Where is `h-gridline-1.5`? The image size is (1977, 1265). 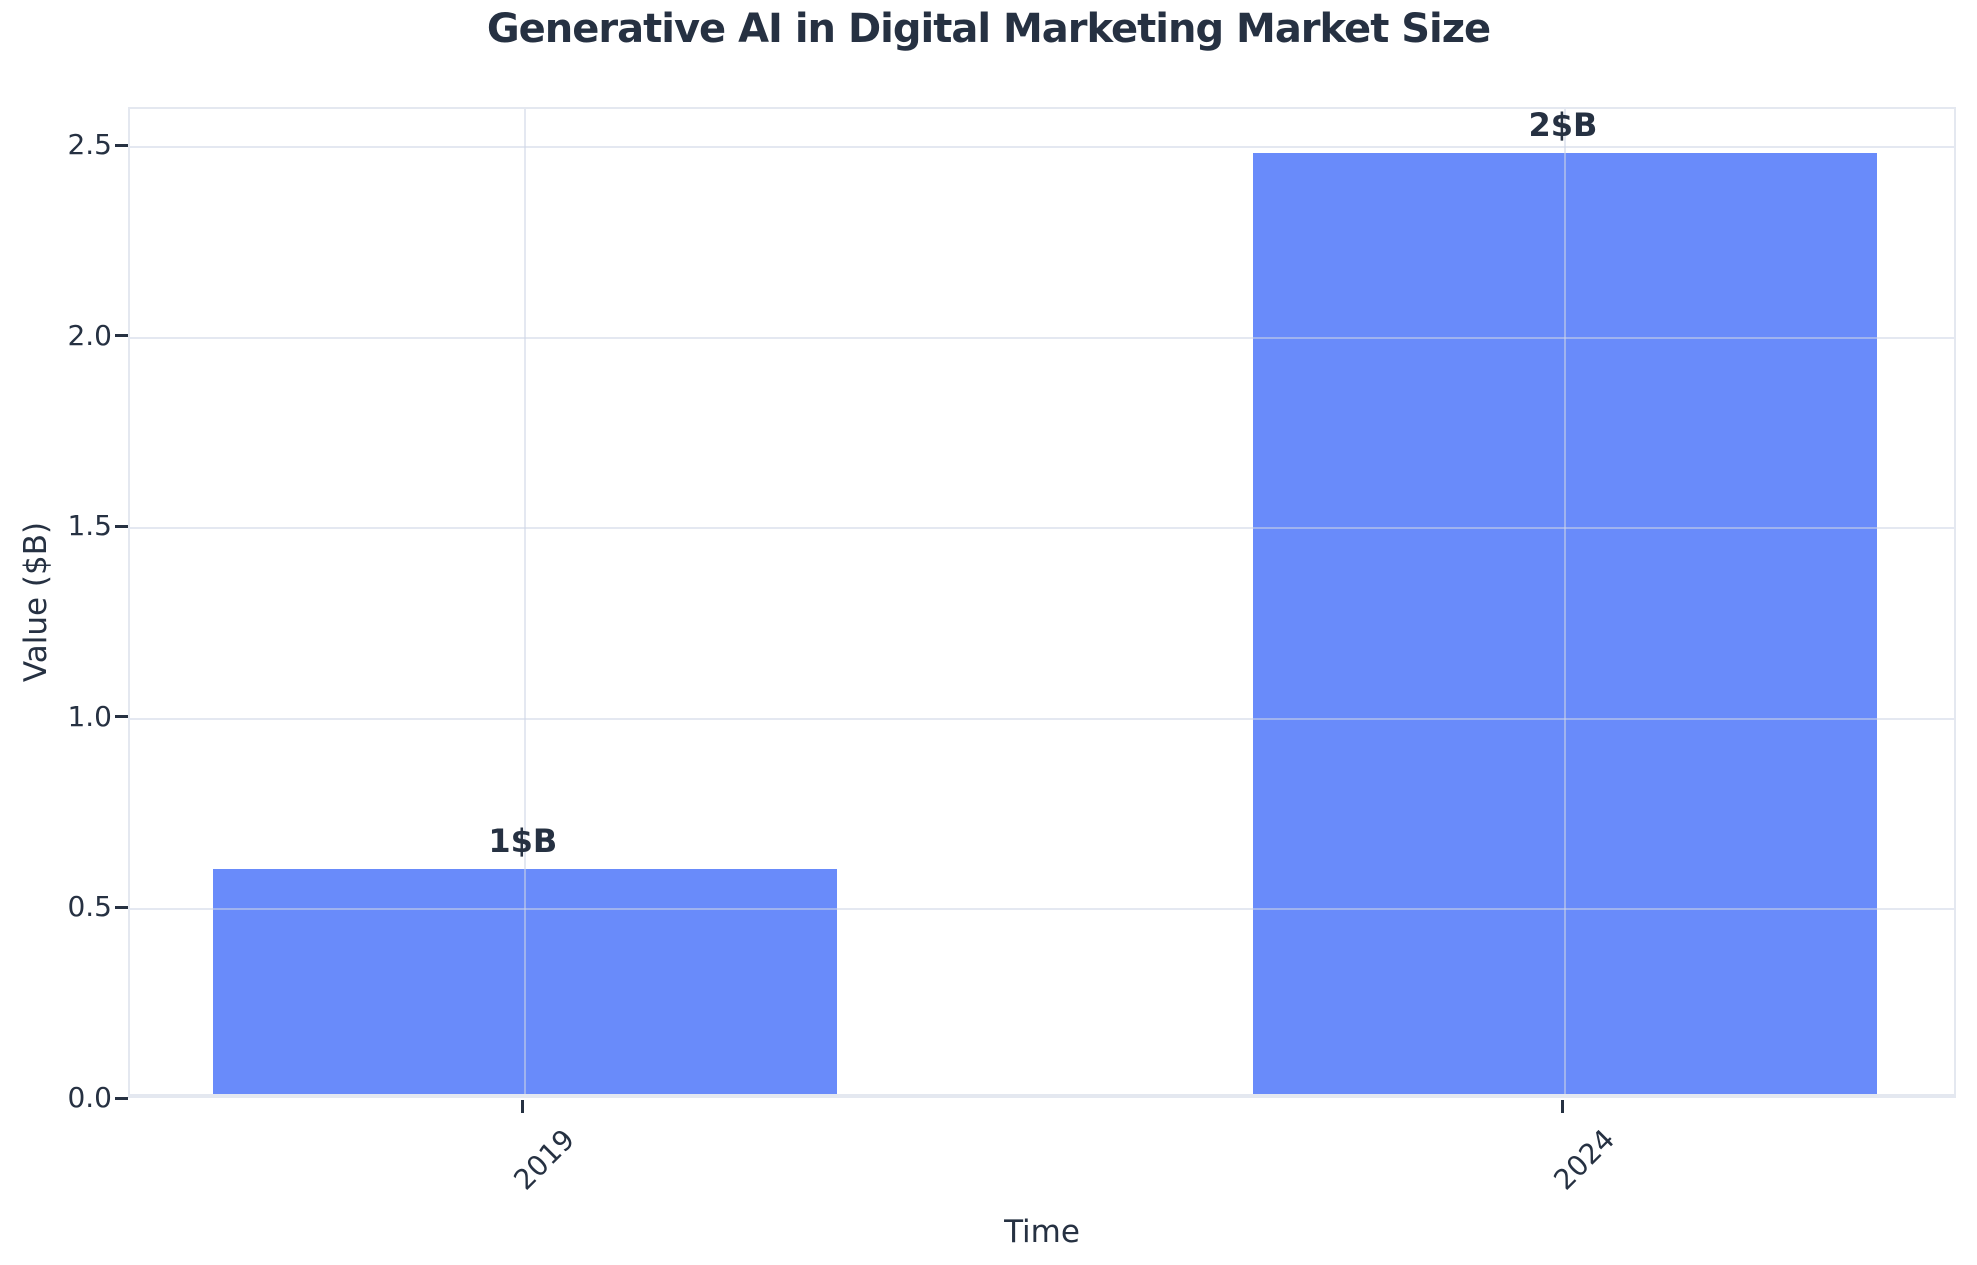
h-gridline-1.5 is located at coordinates (1042, 528).